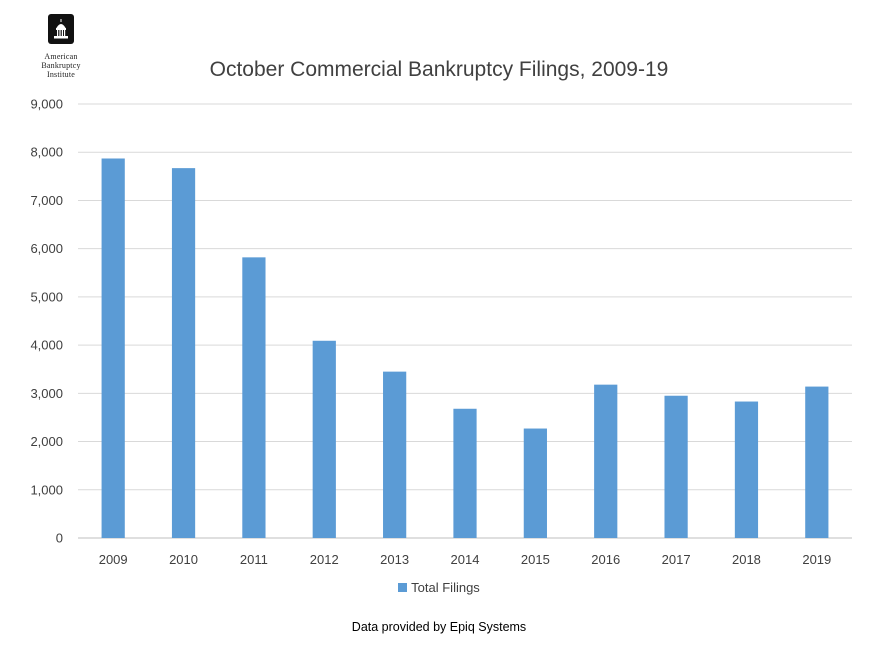  What do you see at coordinates (58, 47) in the screenshot?
I see `abi-logo: American Bankruptcy Institute` at bounding box center [58, 47].